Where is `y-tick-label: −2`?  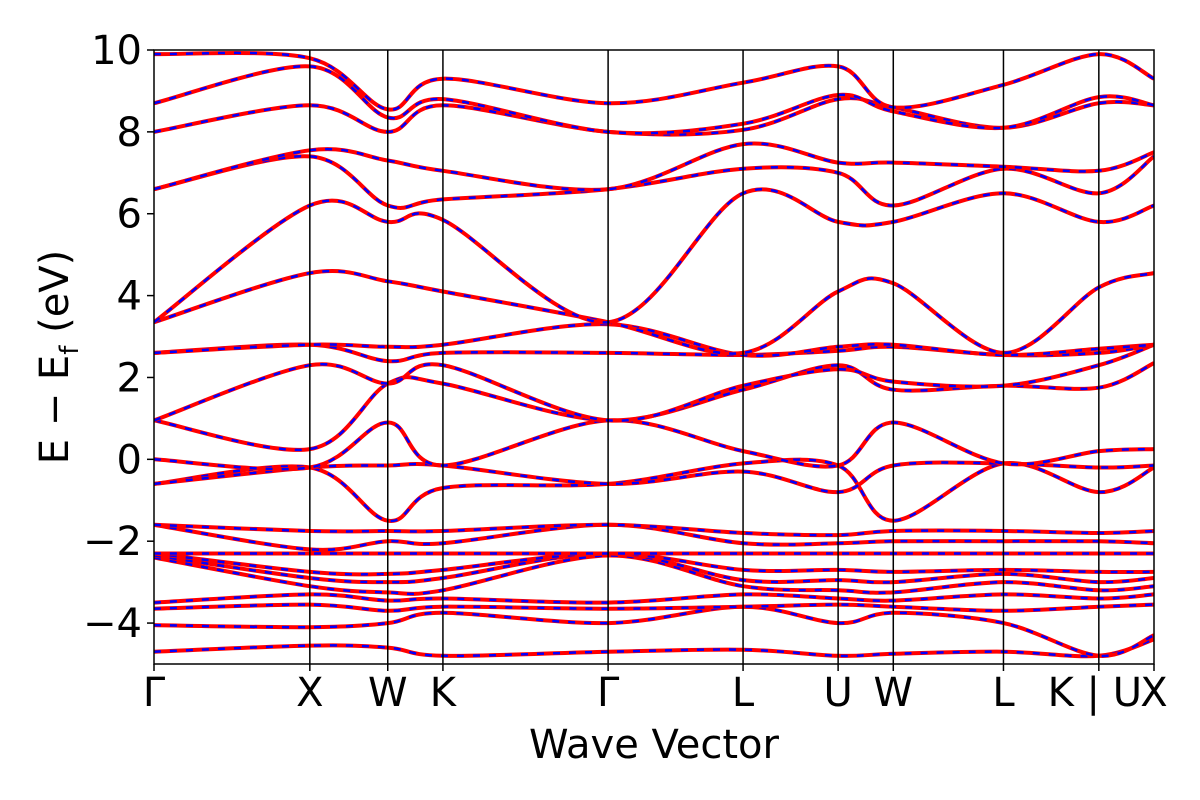 y-tick-label: −2 is located at coordinates (112, 542).